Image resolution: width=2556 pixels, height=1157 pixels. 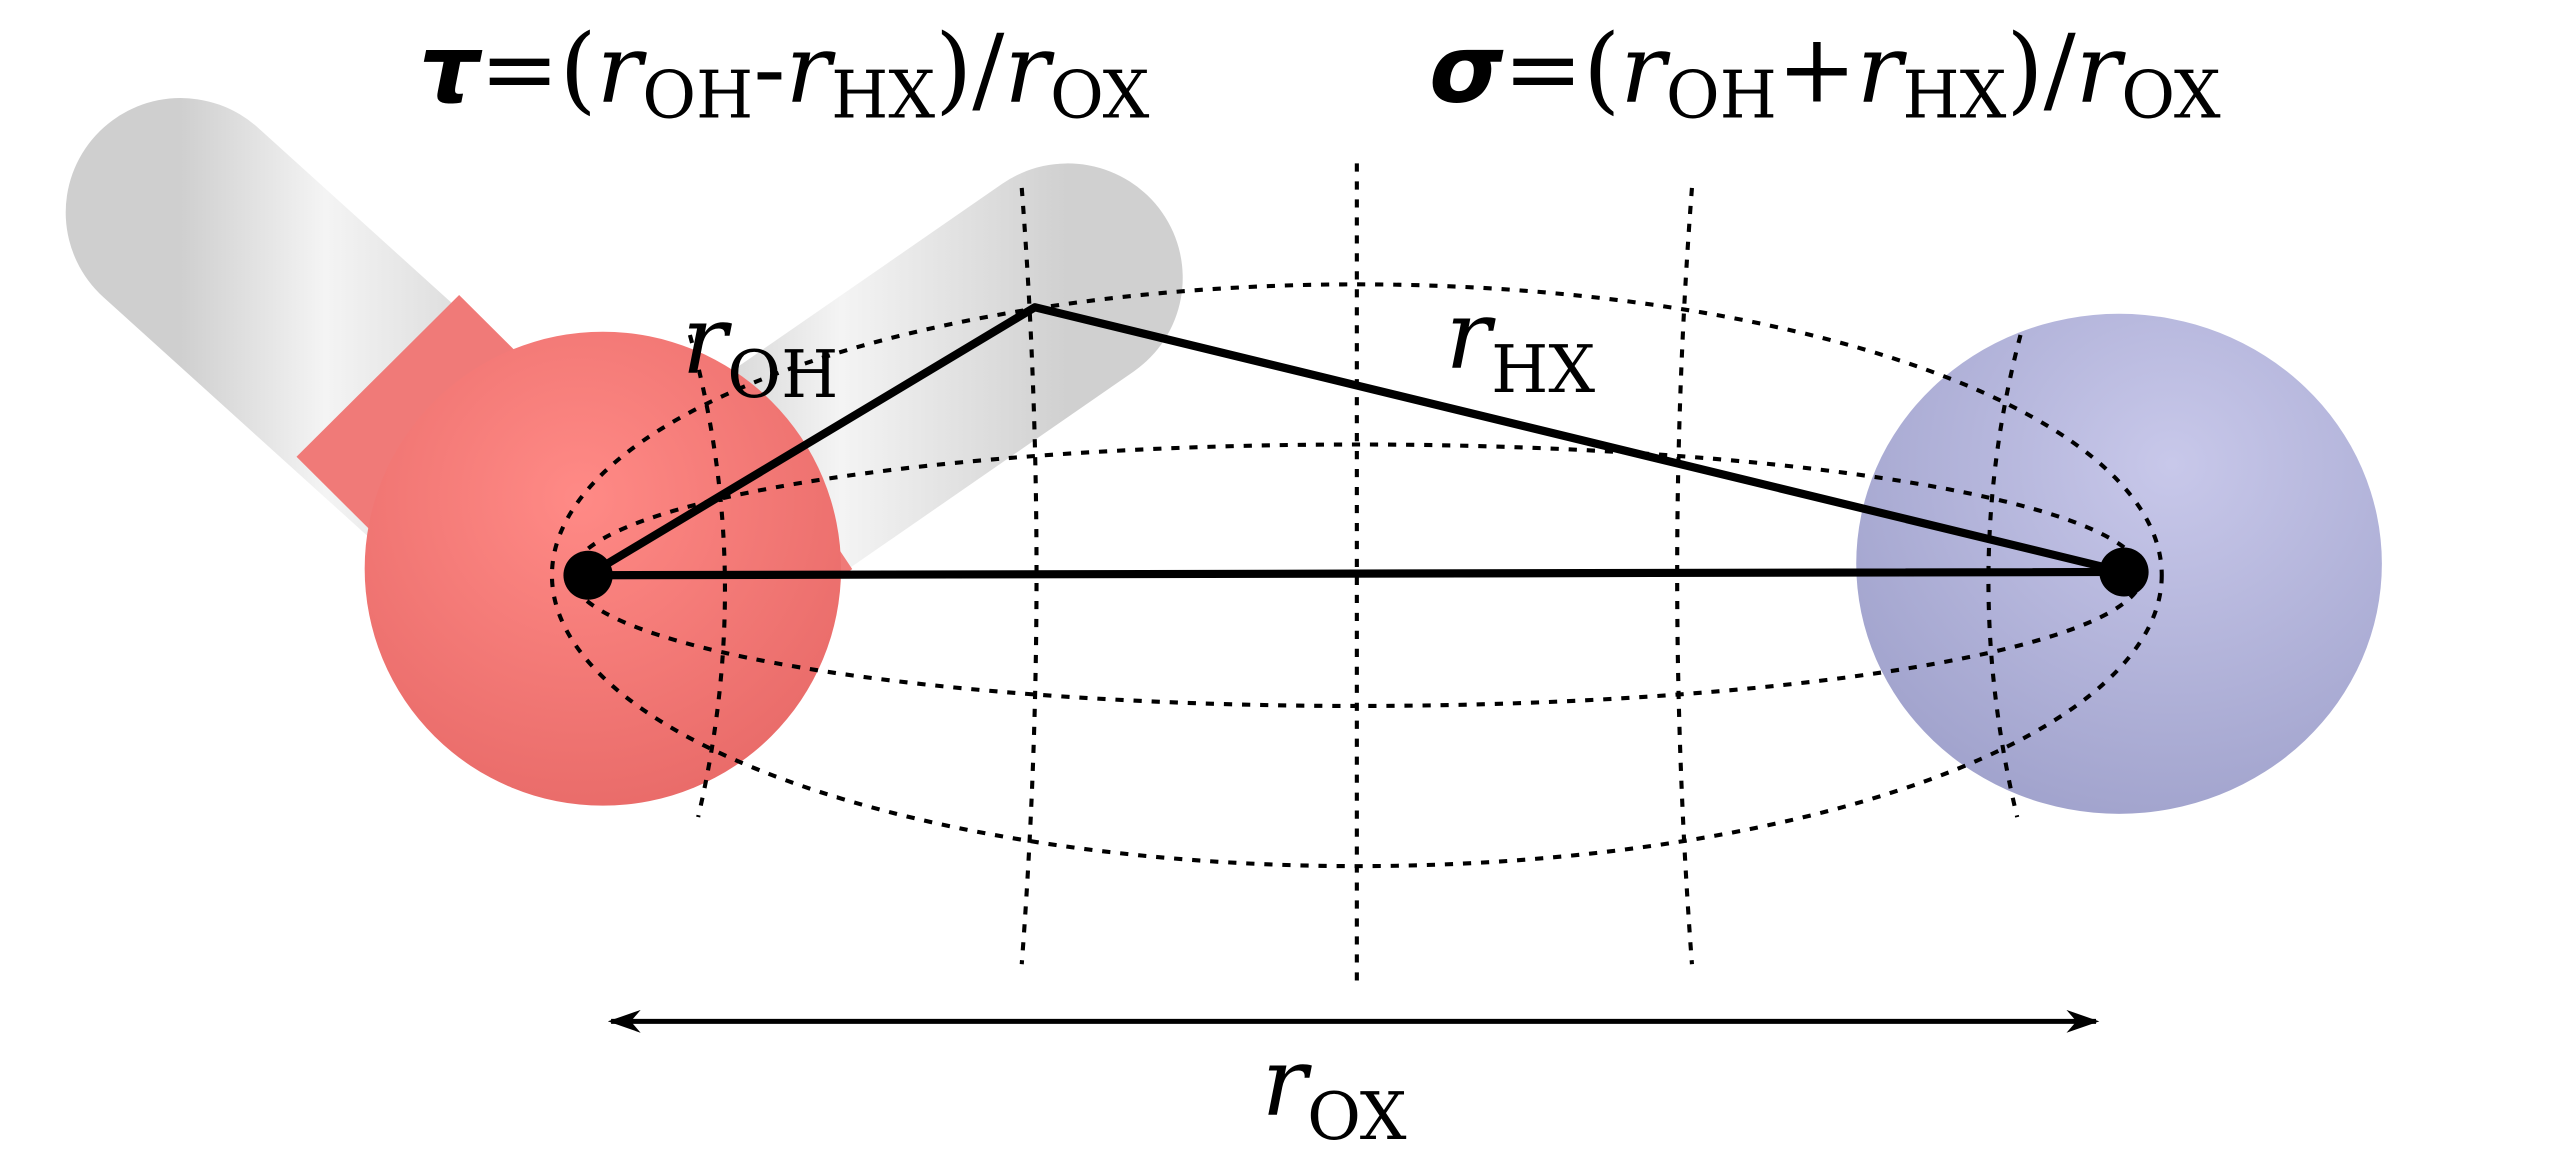 I want to click on sigma-formula: σ=(rOH+rHX)/rOX, so click(x=1825, y=74).